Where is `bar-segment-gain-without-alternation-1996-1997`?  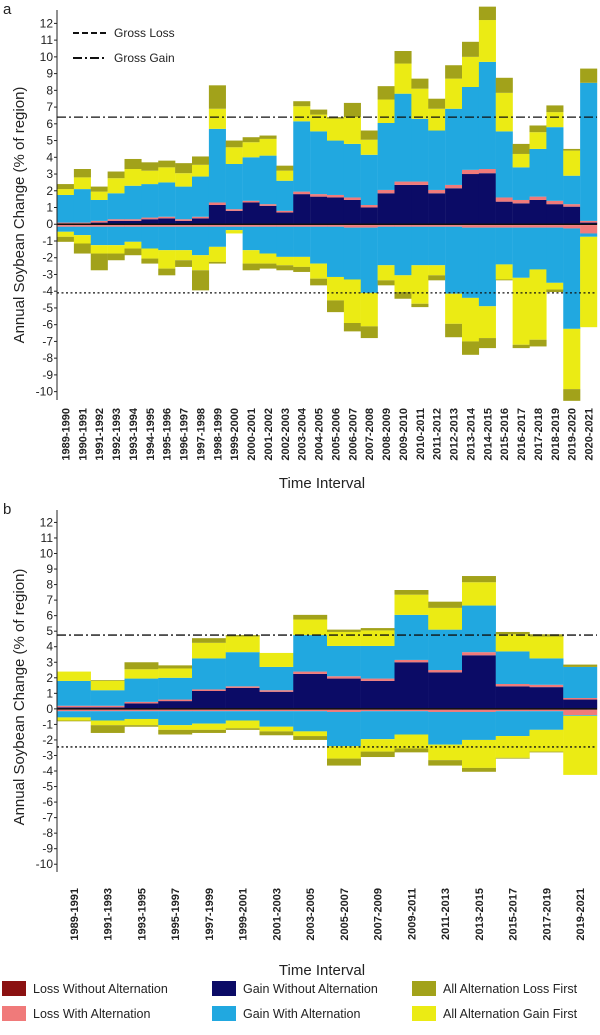 bar-segment-gain-without-alternation-1996-1997 is located at coordinates (184, 222).